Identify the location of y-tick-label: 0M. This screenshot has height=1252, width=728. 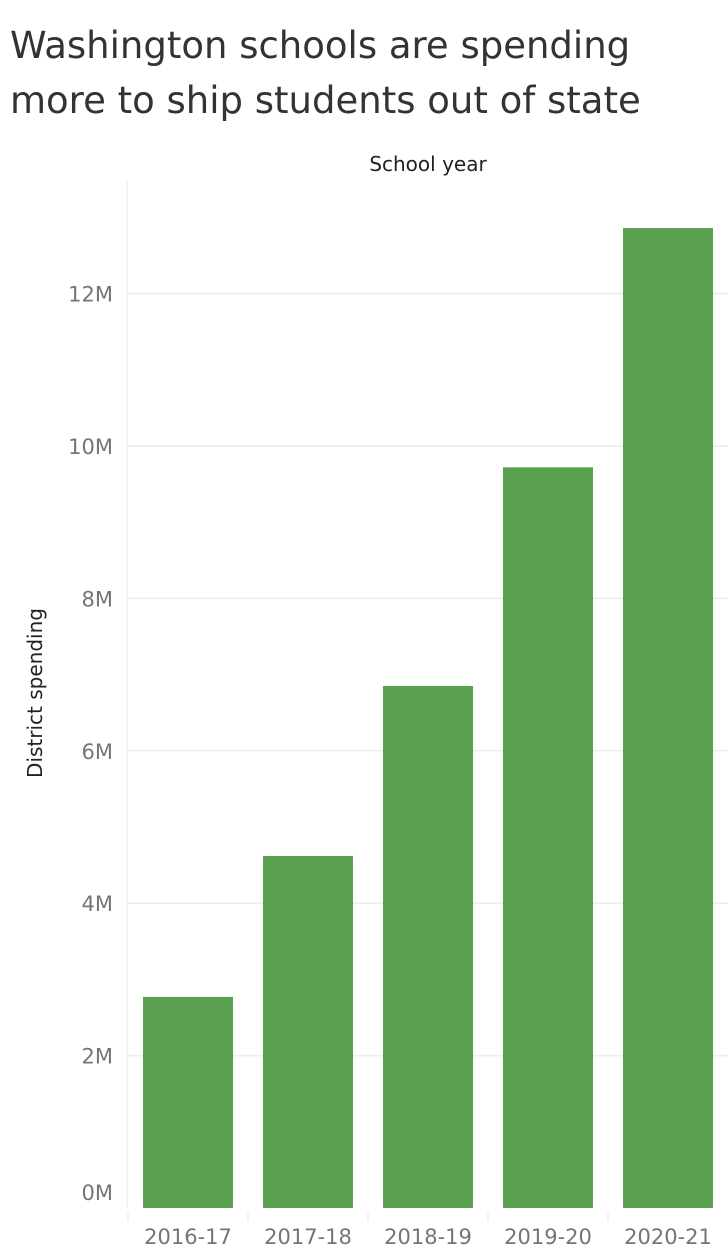
(97, 1193).